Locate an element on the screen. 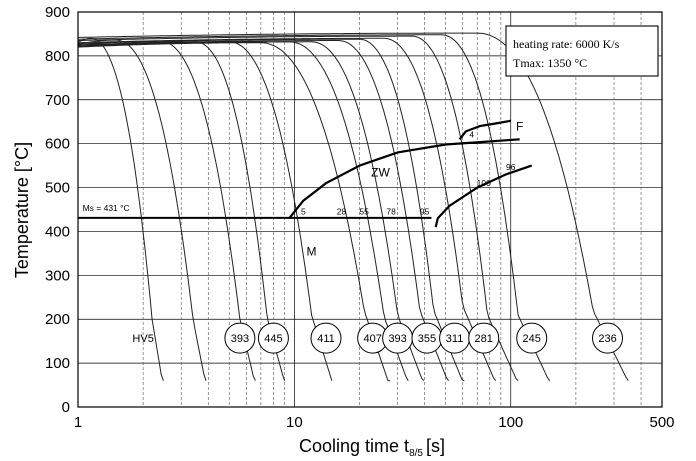 The image size is (696, 461). phase-label-f: F is located at coordinates (519, 127).